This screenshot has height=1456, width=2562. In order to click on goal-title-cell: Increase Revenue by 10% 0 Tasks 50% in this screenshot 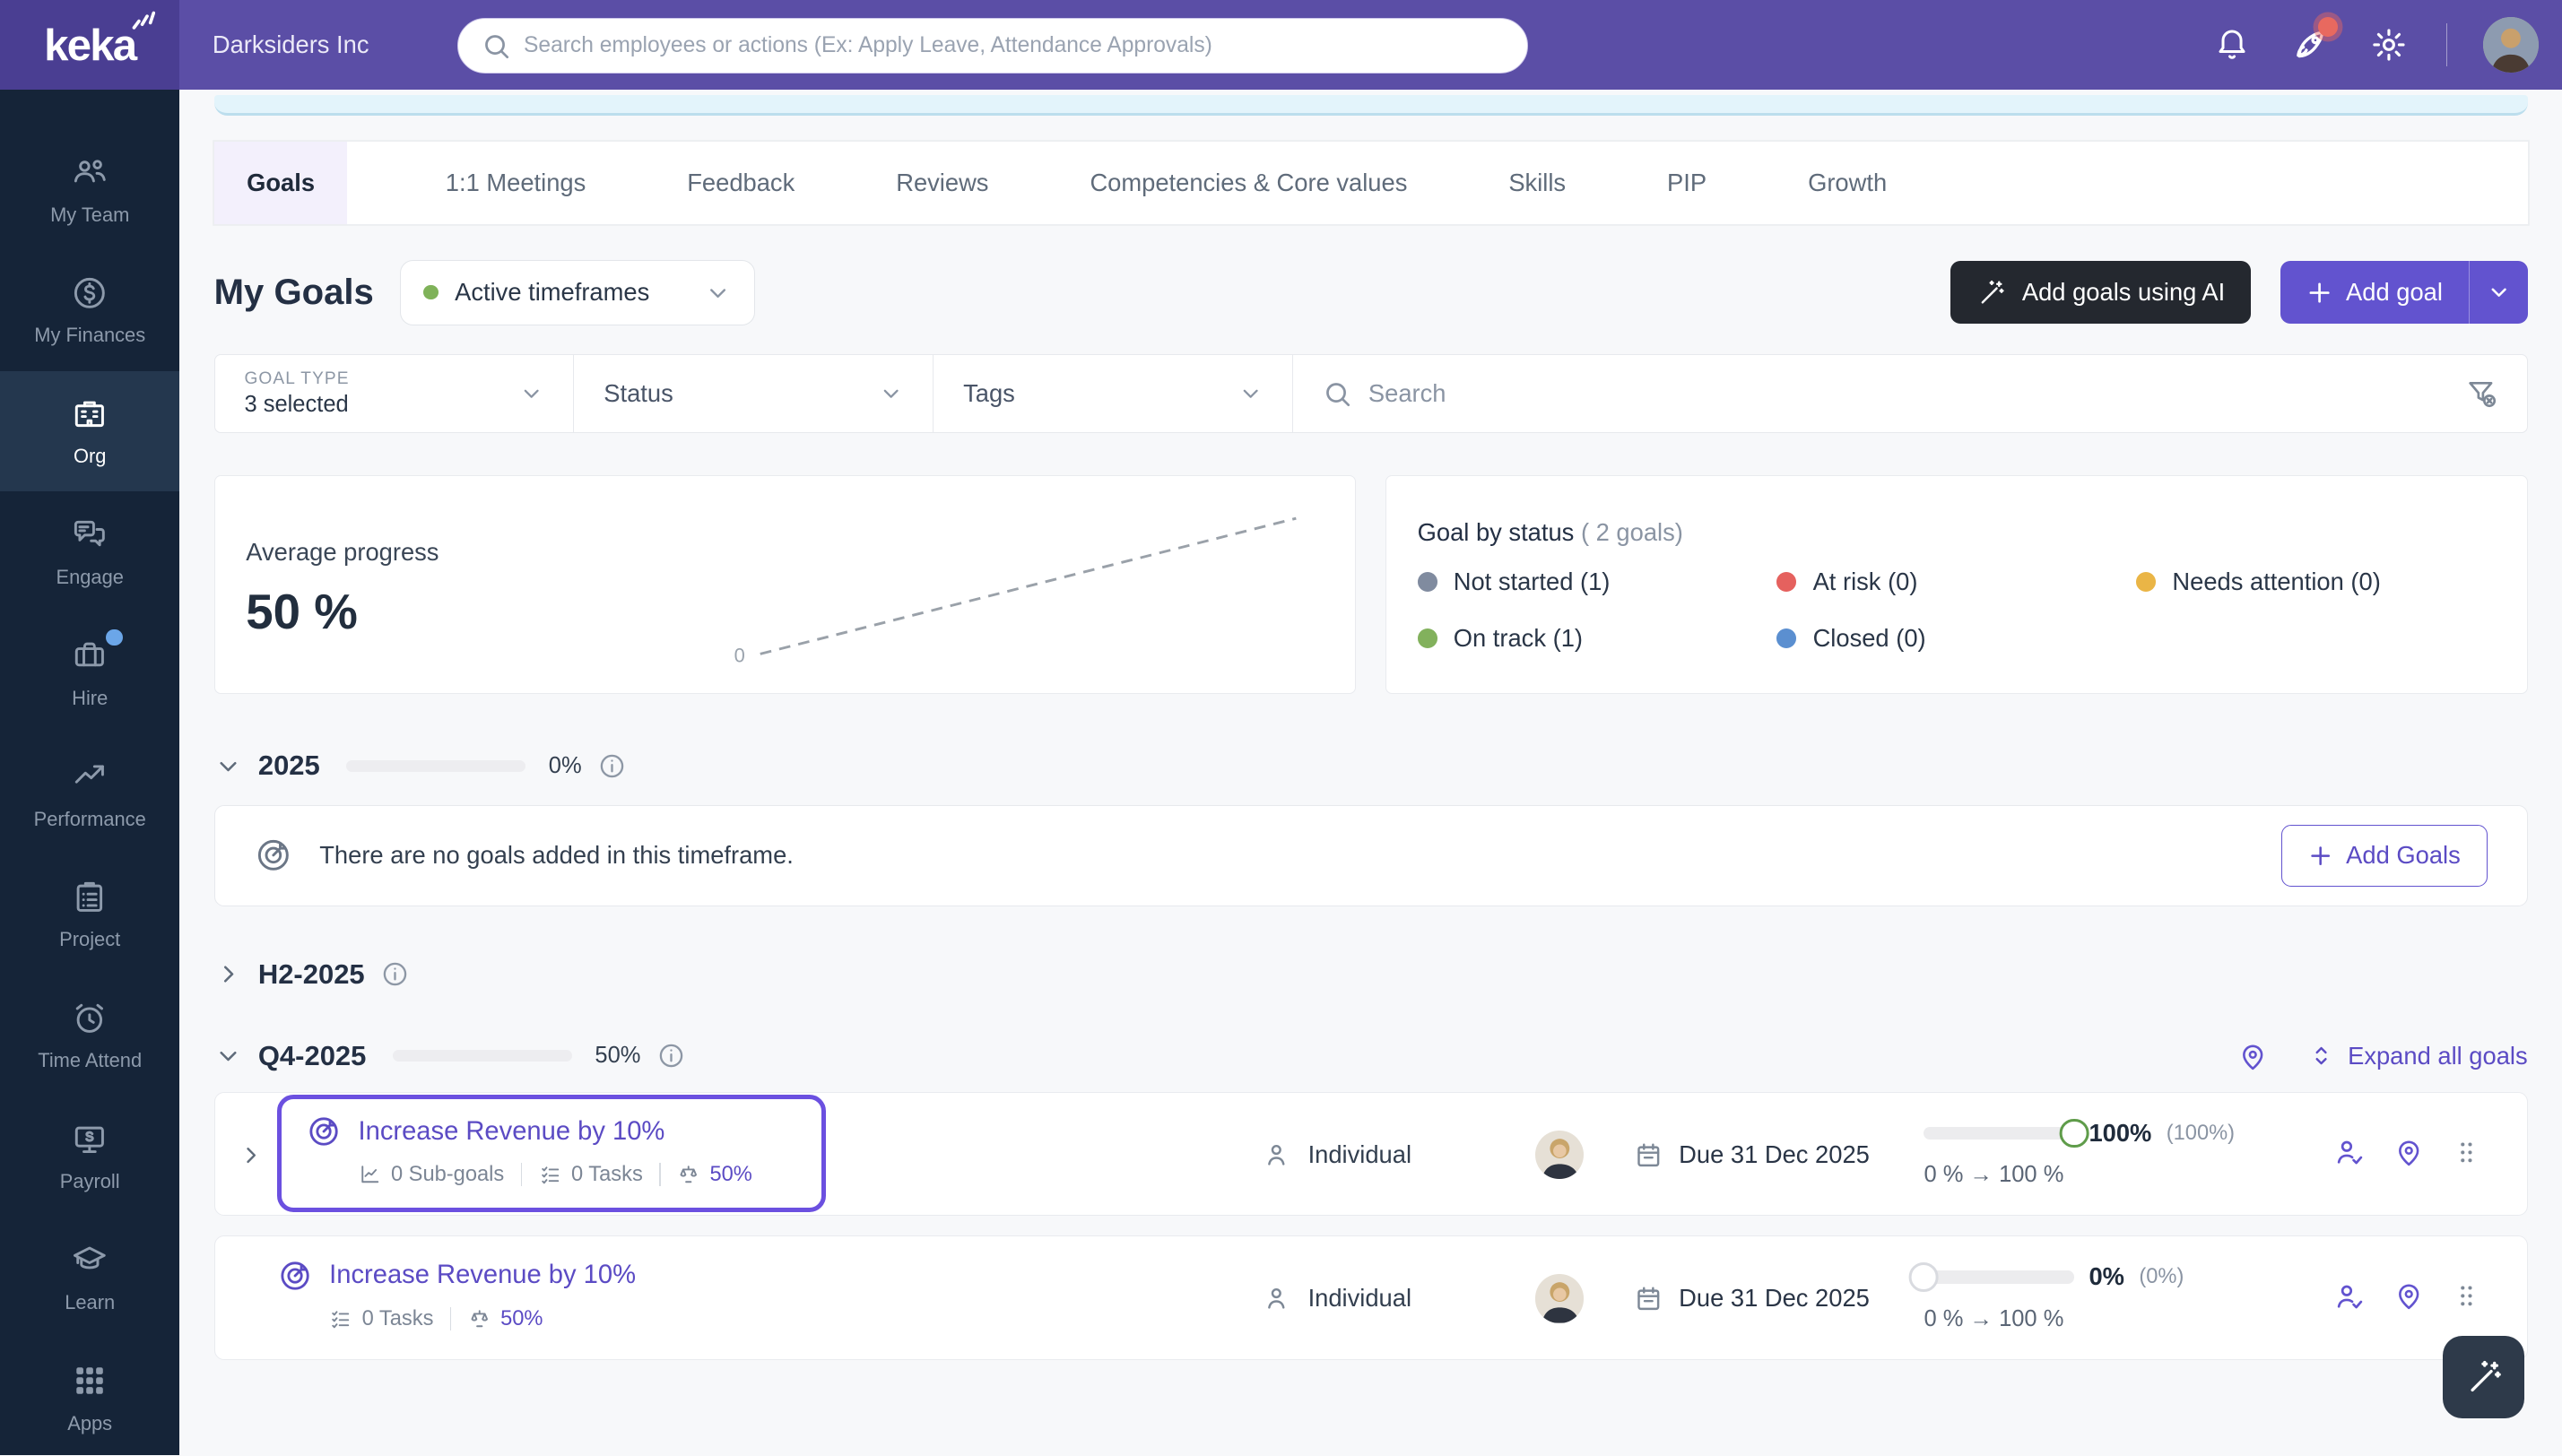, I will do `click(522, 1297)`.